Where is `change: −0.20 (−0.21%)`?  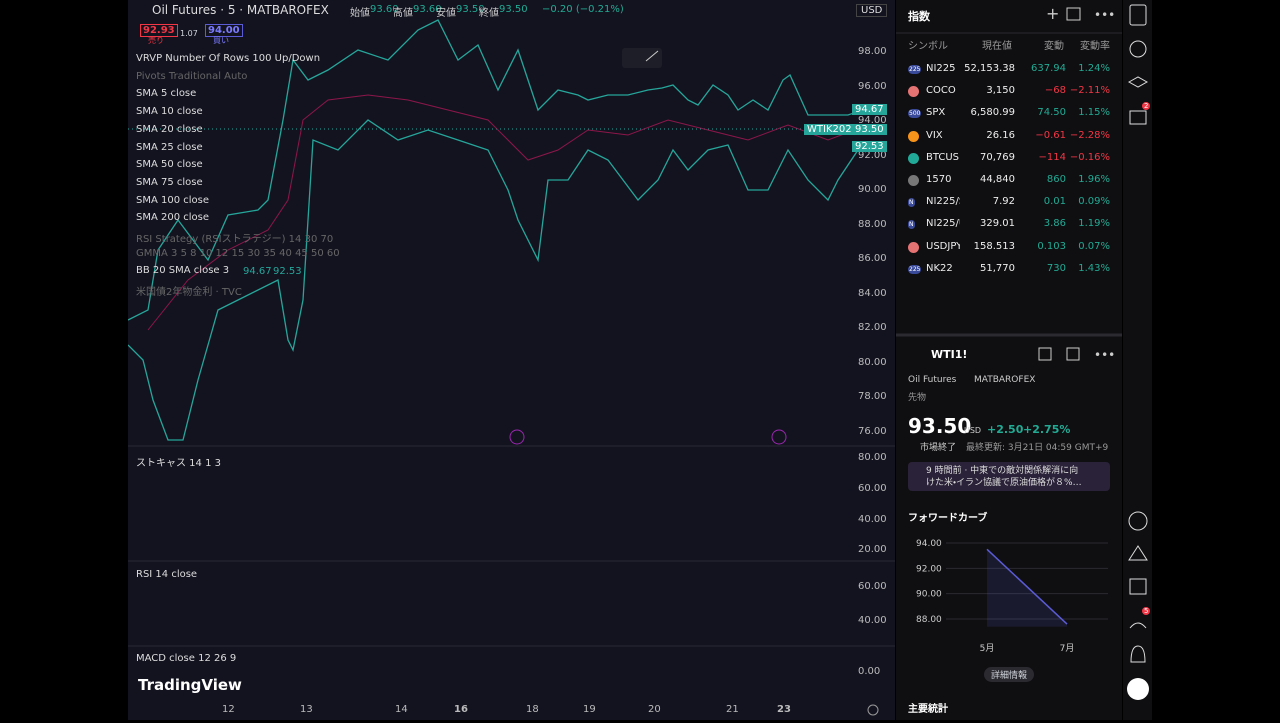 change: −0.20 (−0.21%) is located at coordinates (583, 9).